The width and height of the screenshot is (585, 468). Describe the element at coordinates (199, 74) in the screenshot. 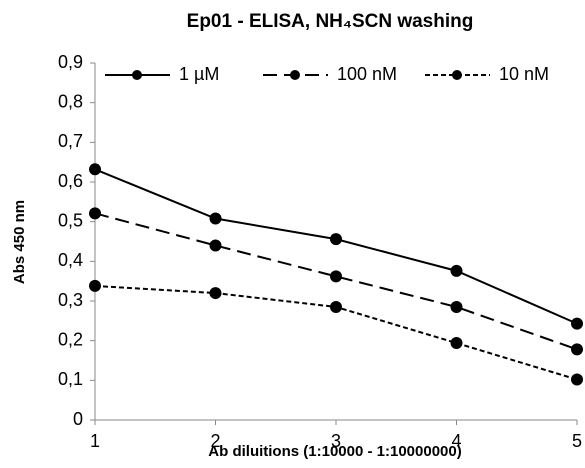

I see `legend-label: 1 µM` at that location.